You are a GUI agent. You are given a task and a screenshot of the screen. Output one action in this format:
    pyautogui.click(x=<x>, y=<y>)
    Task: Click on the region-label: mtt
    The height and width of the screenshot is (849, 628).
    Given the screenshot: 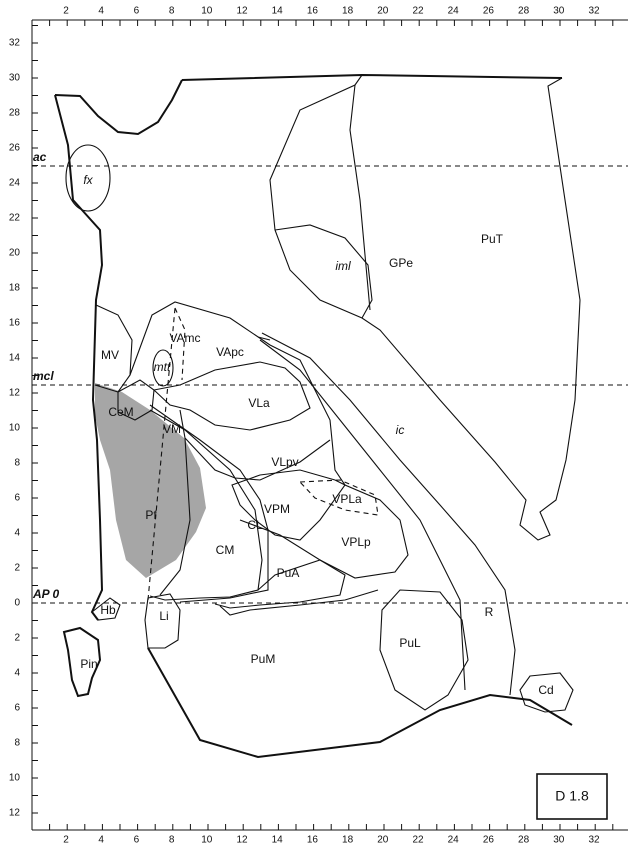 What is the action you would take?
    pyautogui.click(x=162, y=367)
    